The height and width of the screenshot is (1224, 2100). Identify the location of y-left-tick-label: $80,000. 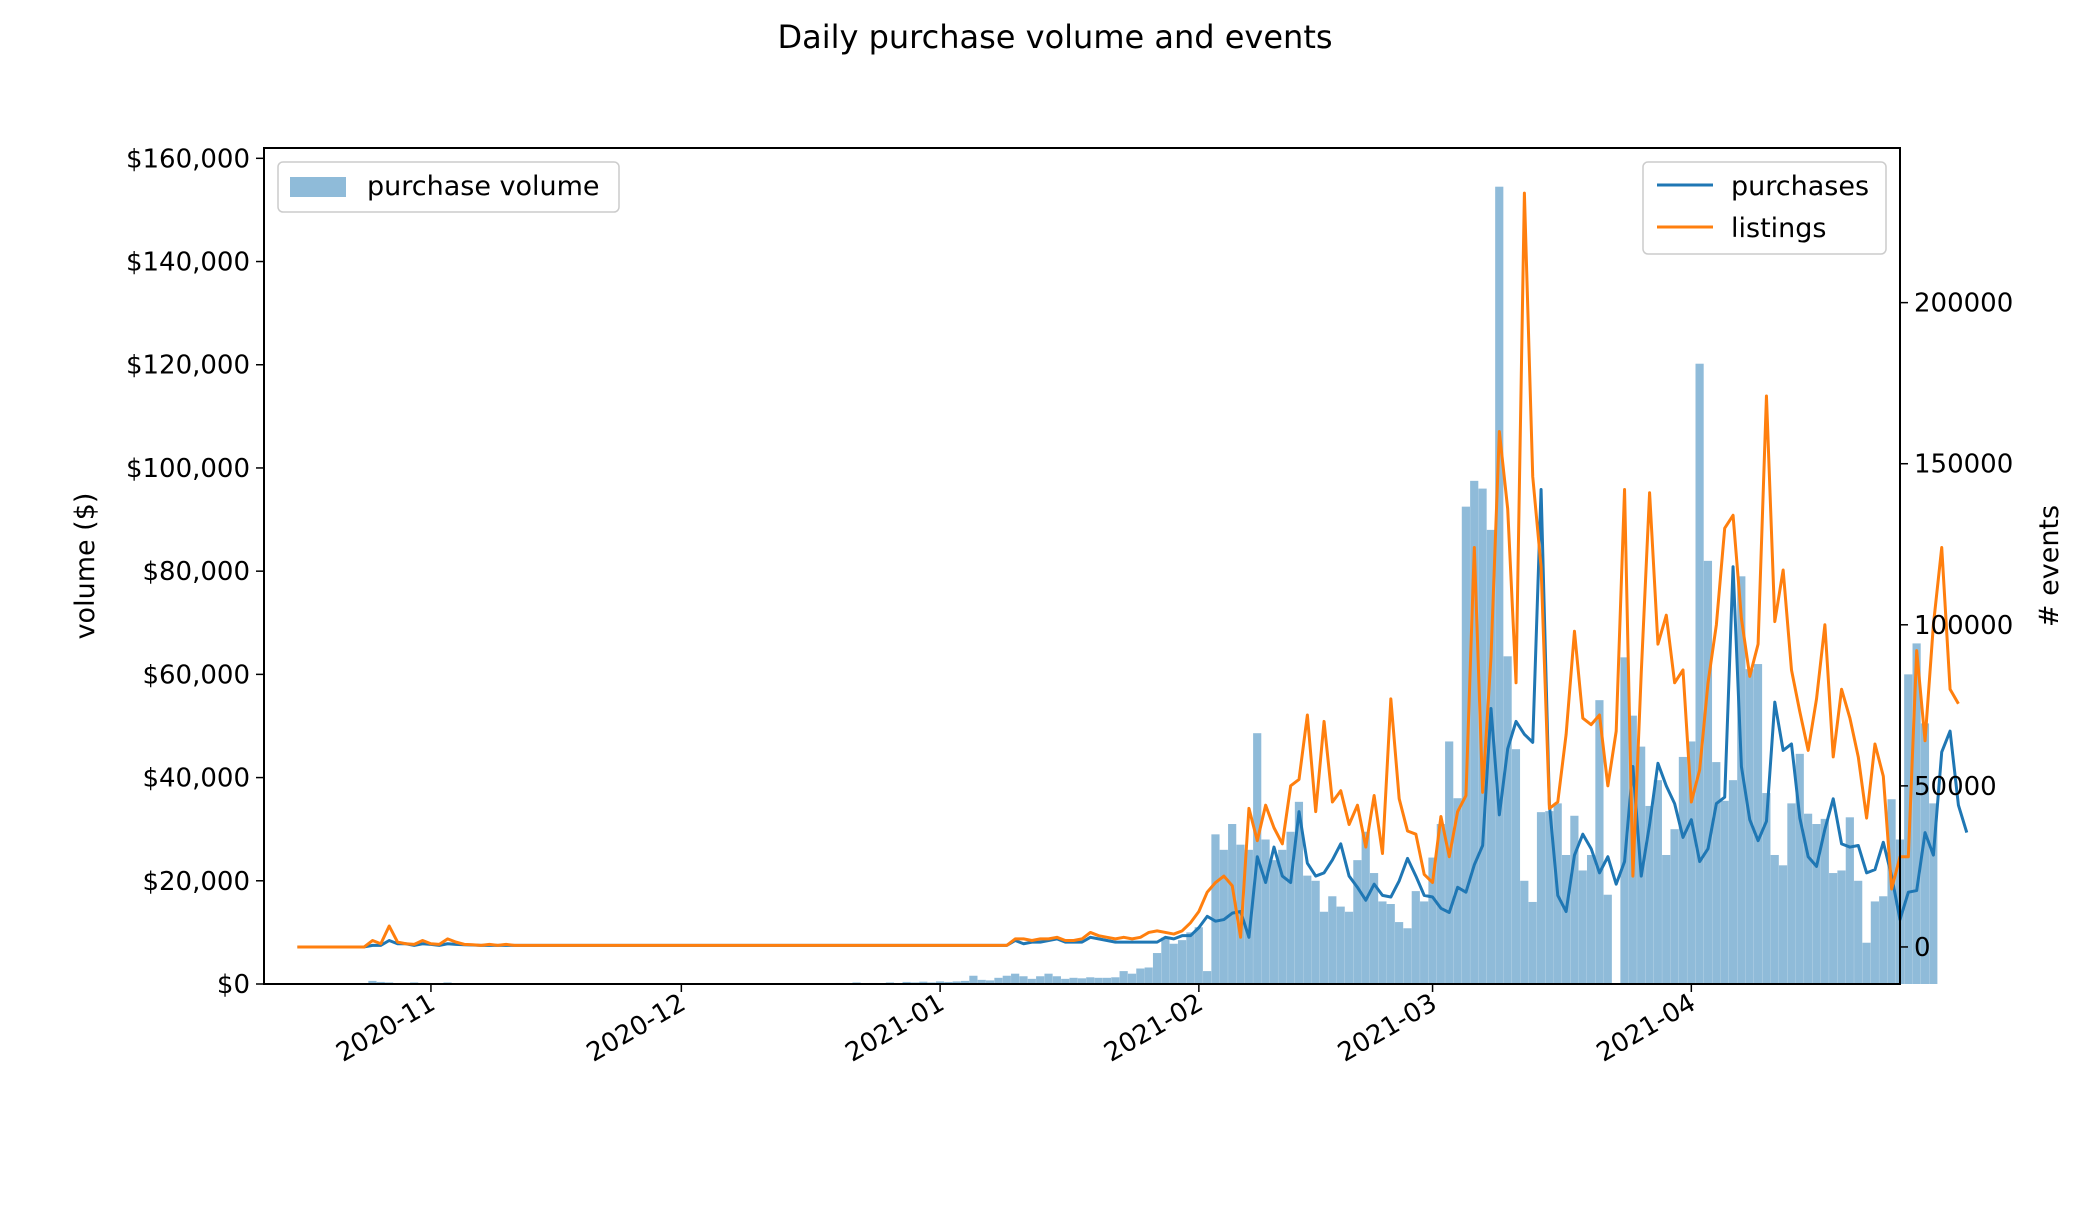
(196, 572).